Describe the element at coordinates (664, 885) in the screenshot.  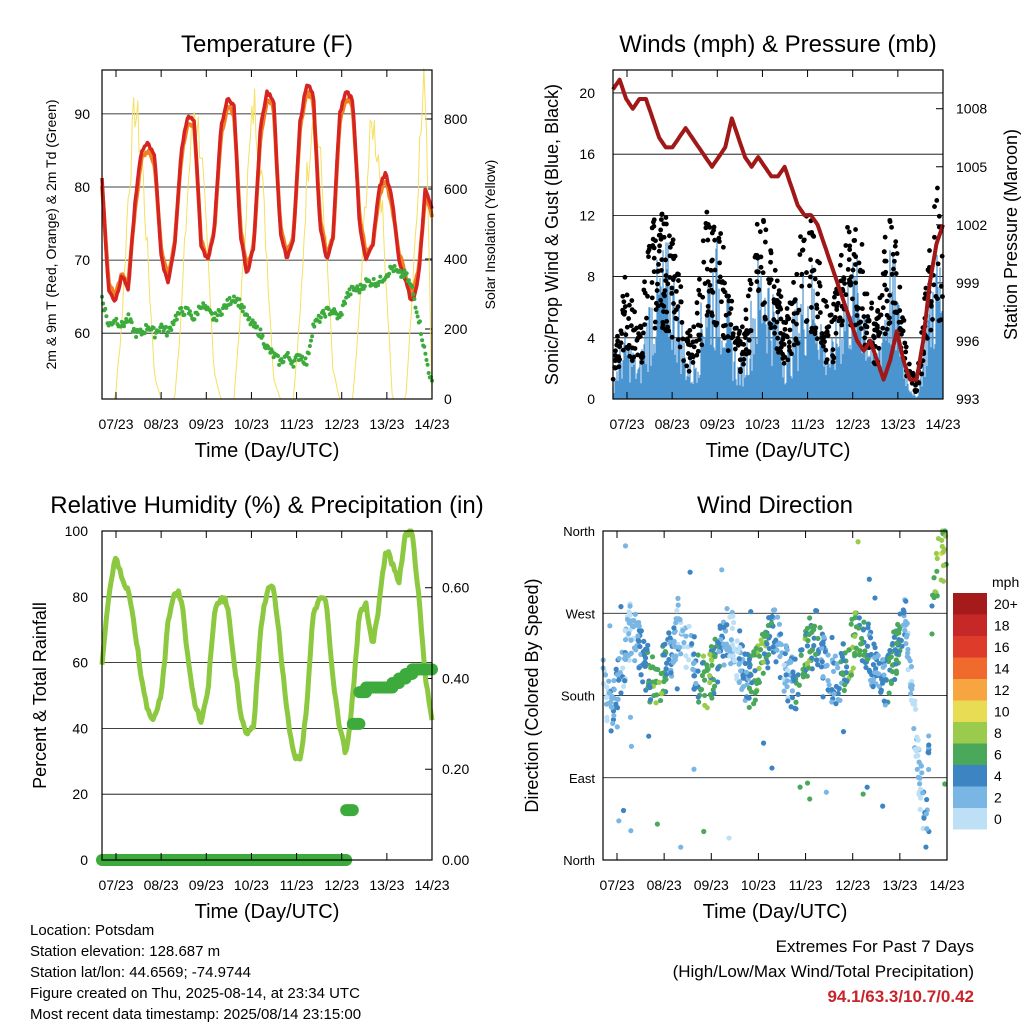
I see `x-tick-label: 08/23` at that location.